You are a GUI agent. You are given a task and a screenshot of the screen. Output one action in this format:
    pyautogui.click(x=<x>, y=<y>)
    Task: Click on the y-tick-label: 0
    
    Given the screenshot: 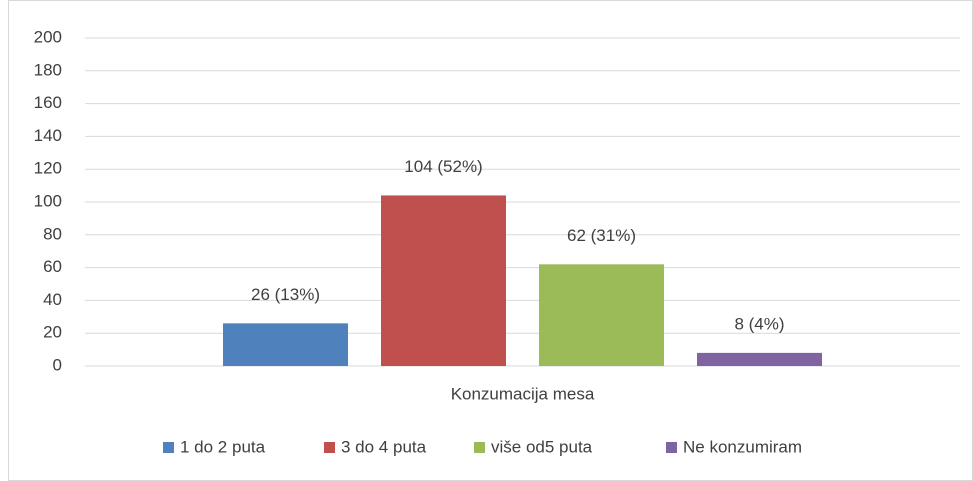 What is the action you would take?
    pyautogui.click(x=57, y=364)
    